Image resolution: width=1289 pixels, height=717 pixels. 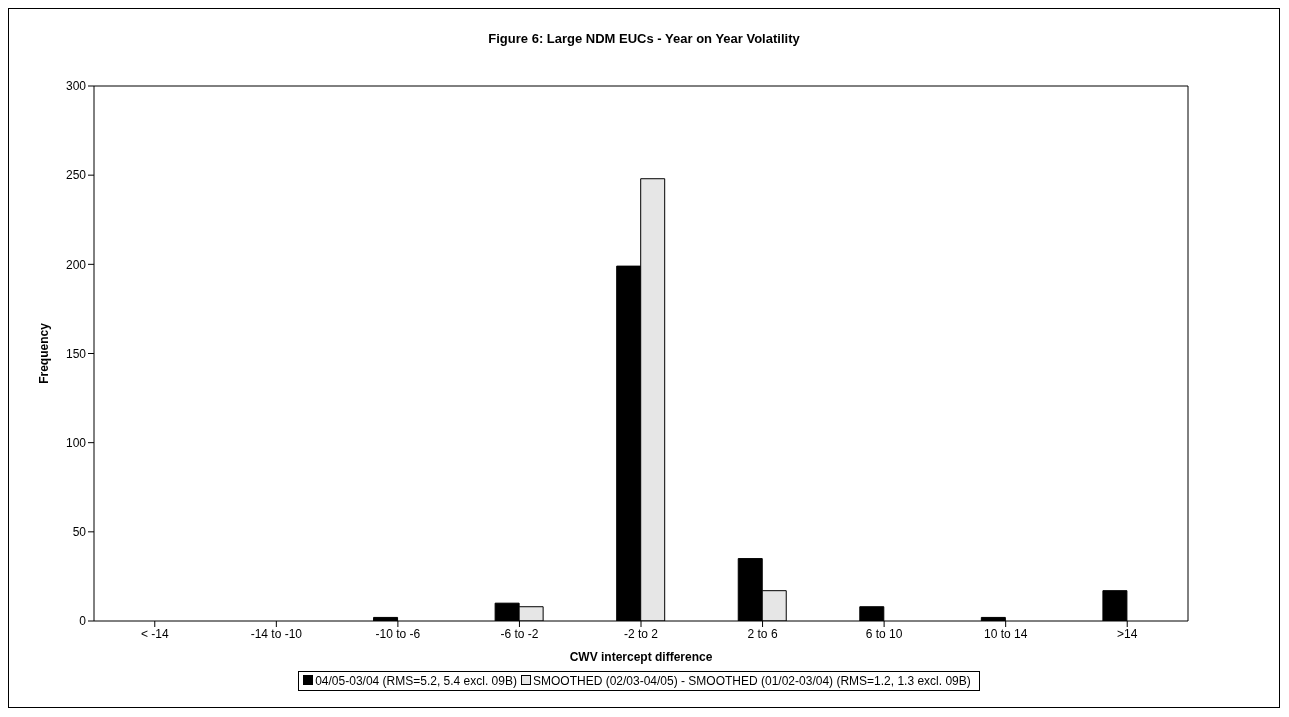 I want to click on x-tick-label: -10 to -6, so click(x=398, y=633).